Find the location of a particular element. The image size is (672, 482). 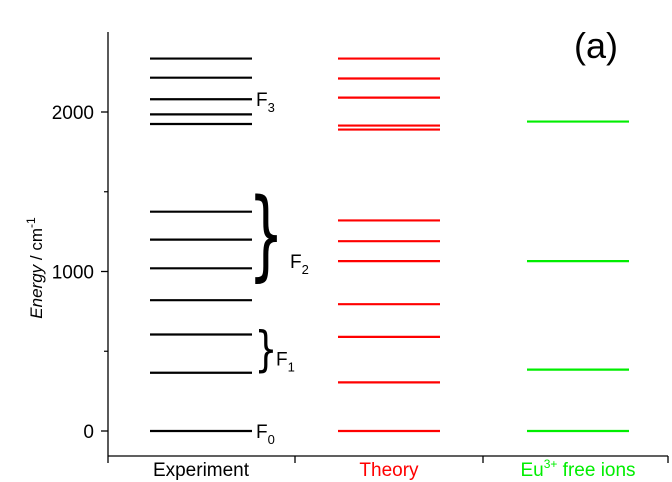

category-label: Experiment is located at coordinates (201, 470).